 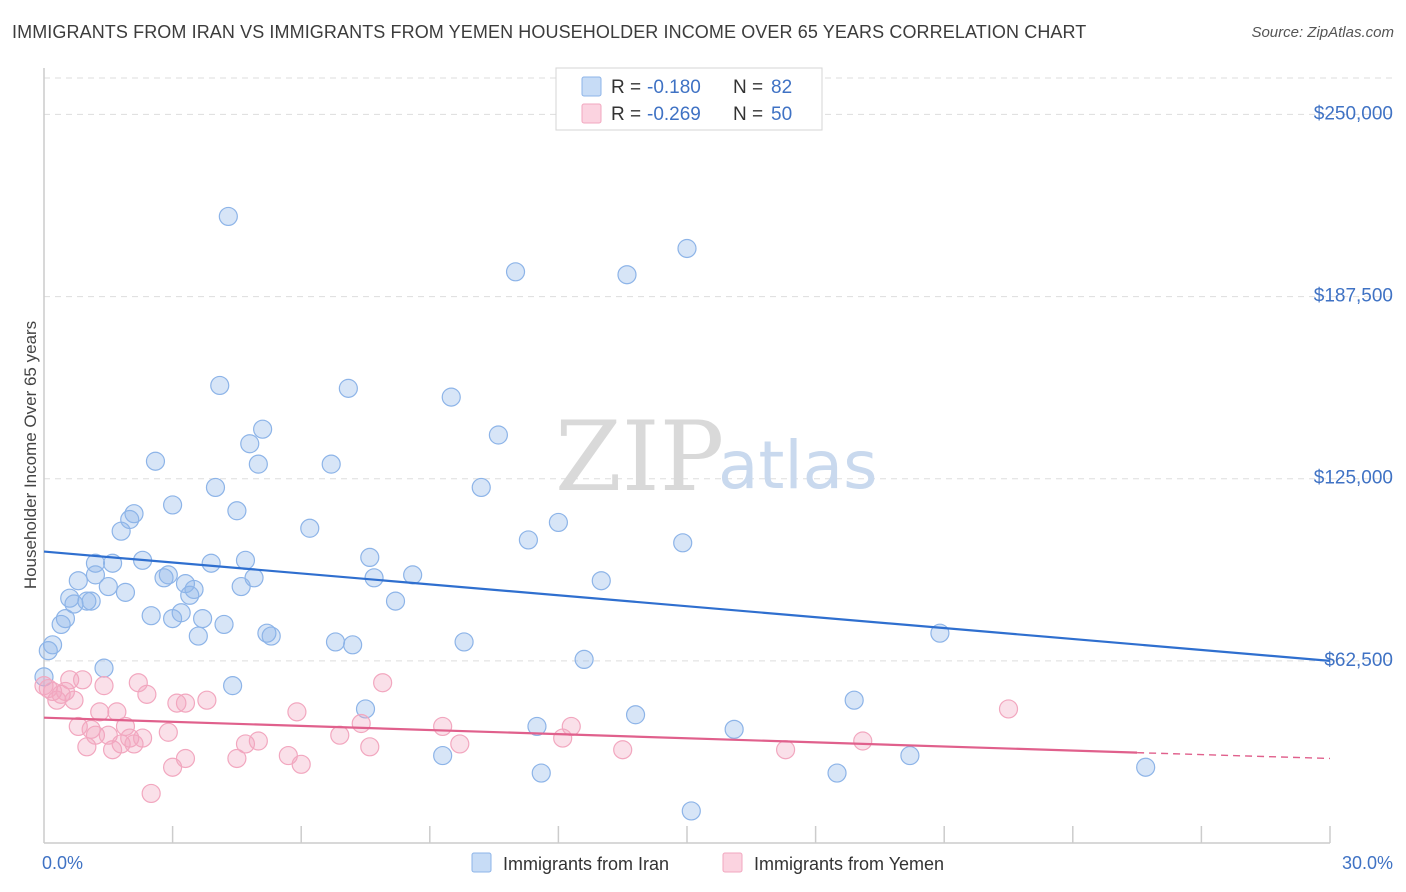 What do you see at coordinates (689, 99) in the screenshot?
I see `legend-box: R = -0.180 N = 82 R = -0.269 N = 50` at bounding box center [689, 99].